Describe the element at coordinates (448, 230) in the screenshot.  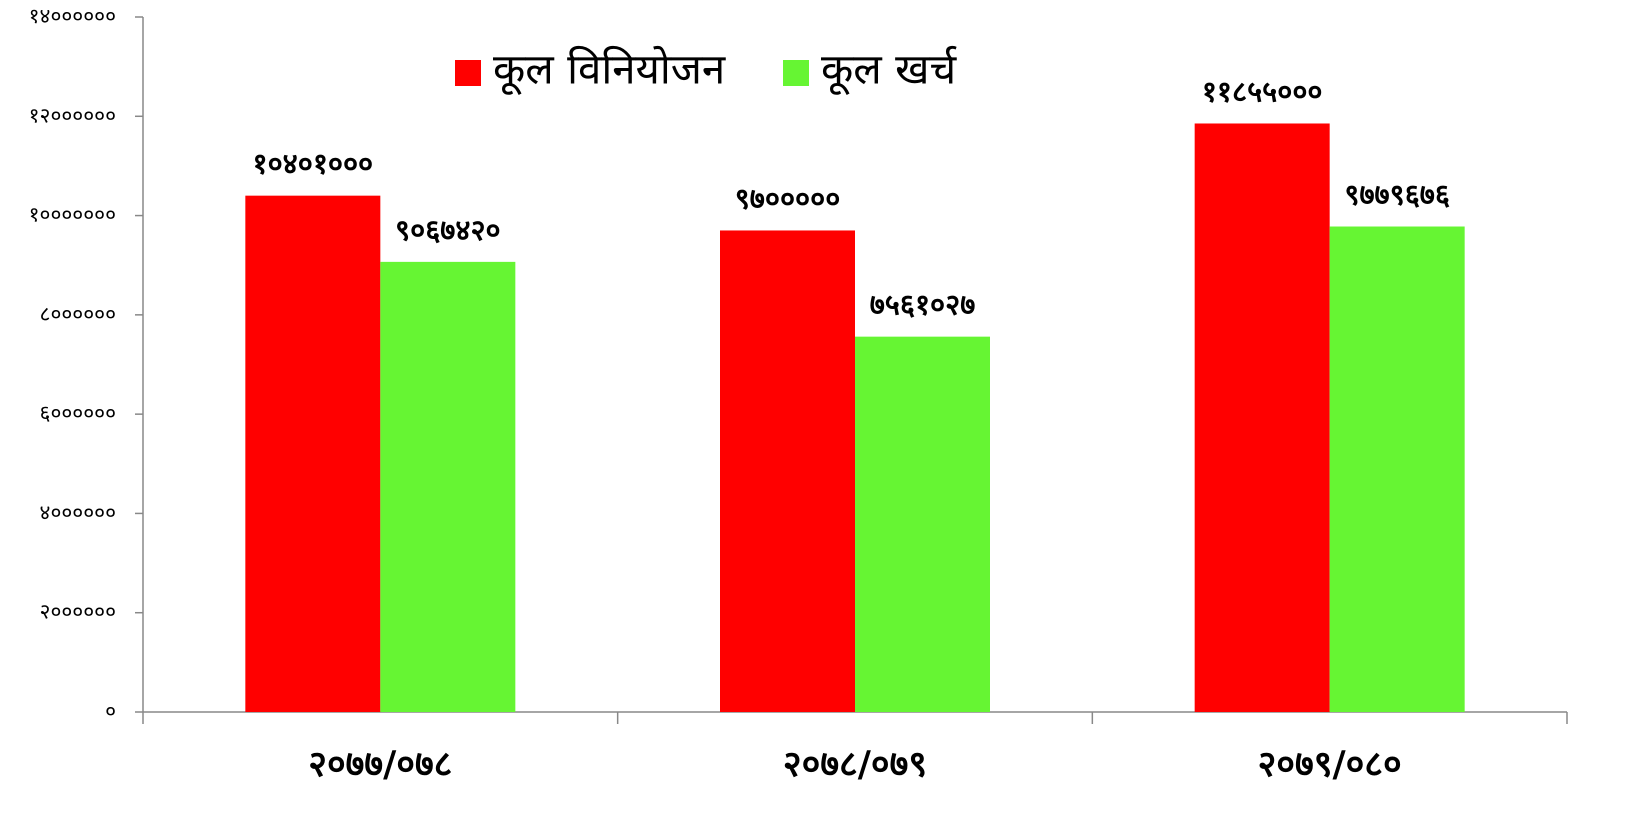
I see `value-label: ९०६७४२०` at that location.